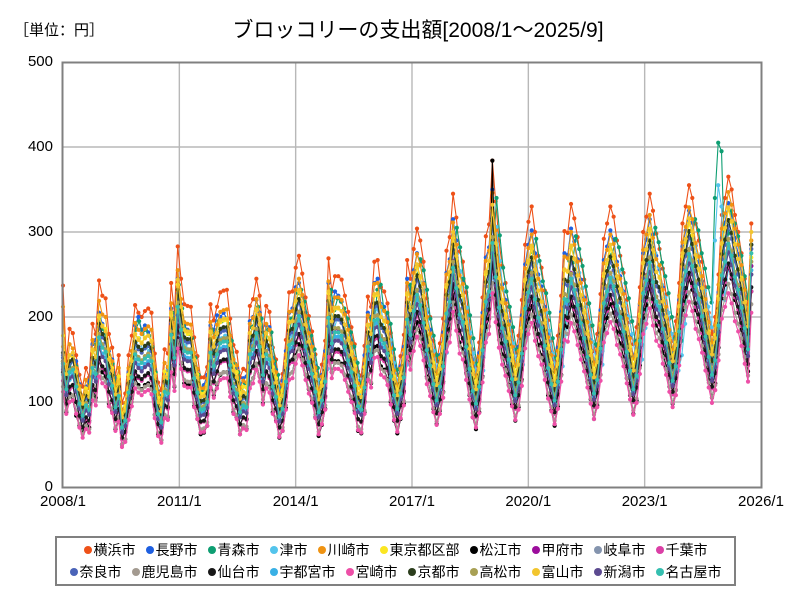  What do you see at coordinates (171, 550) in the screenshot?
I see `legend-item: 長野市` at bounding box center [171, 550].